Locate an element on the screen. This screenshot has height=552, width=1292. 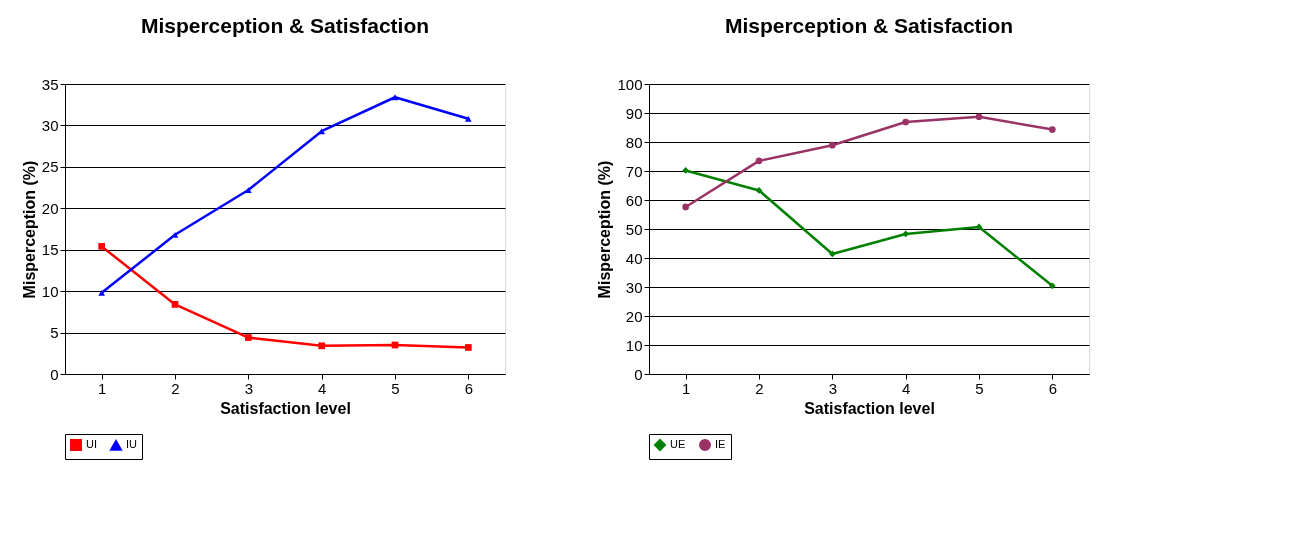
legend-label: UE is located at coordinates (678, 444).